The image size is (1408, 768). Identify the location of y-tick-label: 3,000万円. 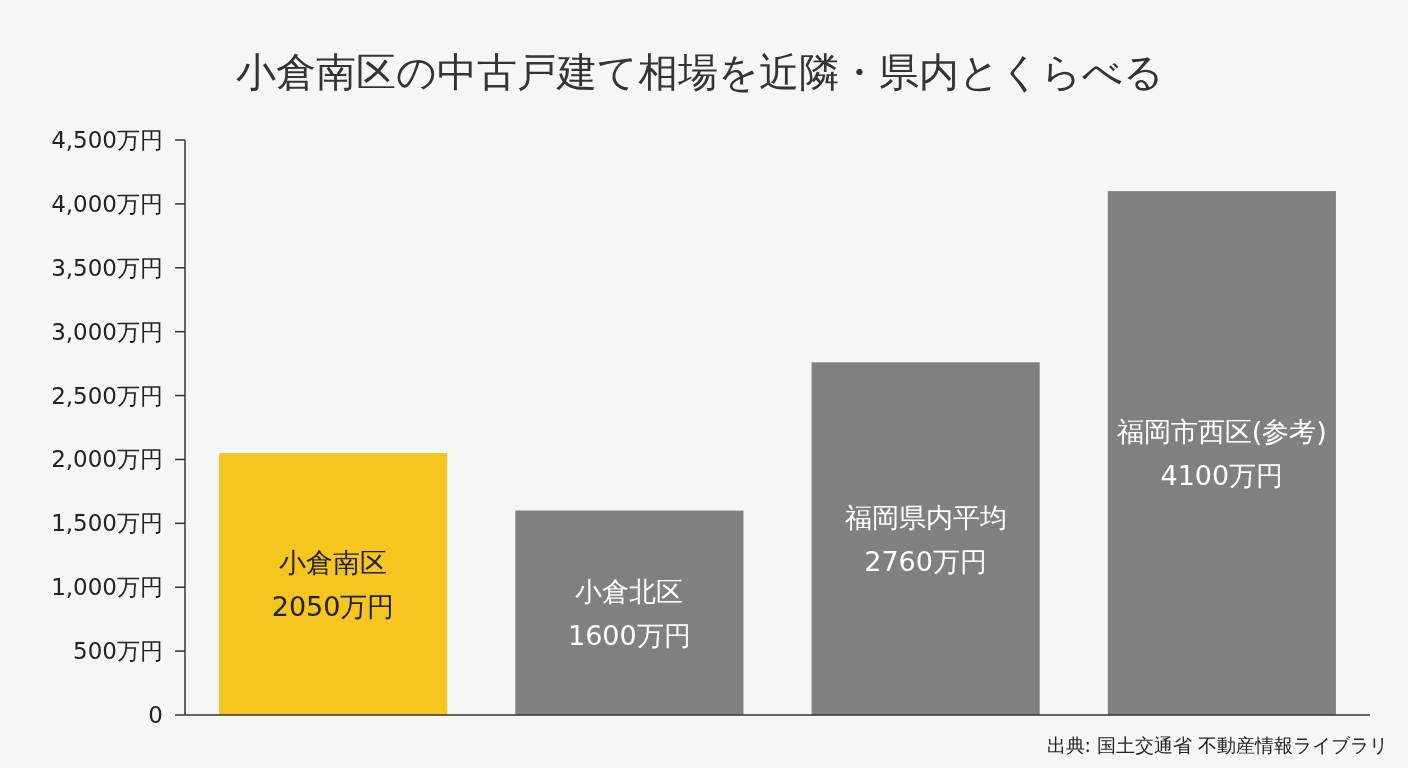
(107, 331).